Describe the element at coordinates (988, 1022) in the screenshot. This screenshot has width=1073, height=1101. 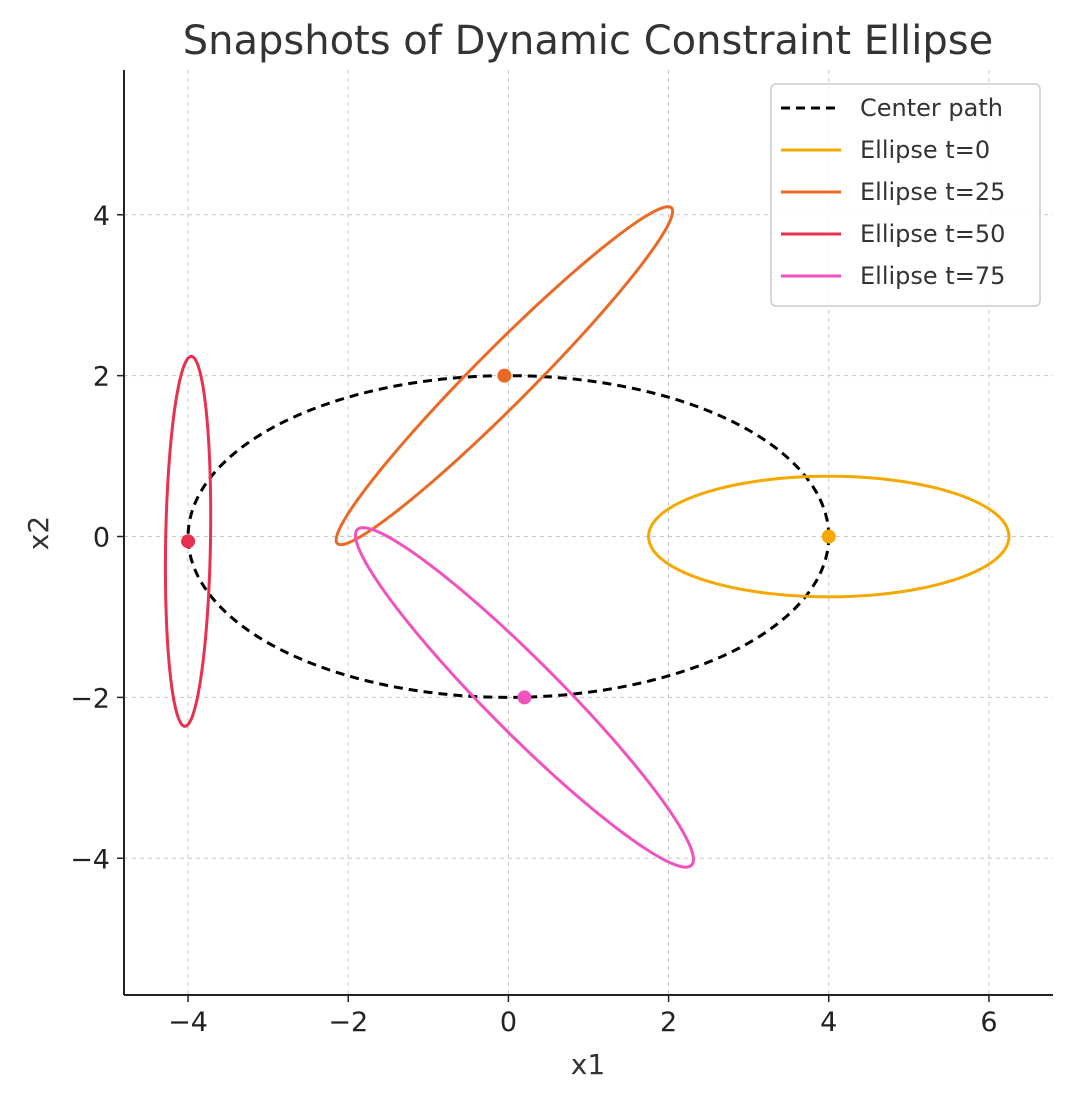
I see `x-tick-label: 6` at that location.